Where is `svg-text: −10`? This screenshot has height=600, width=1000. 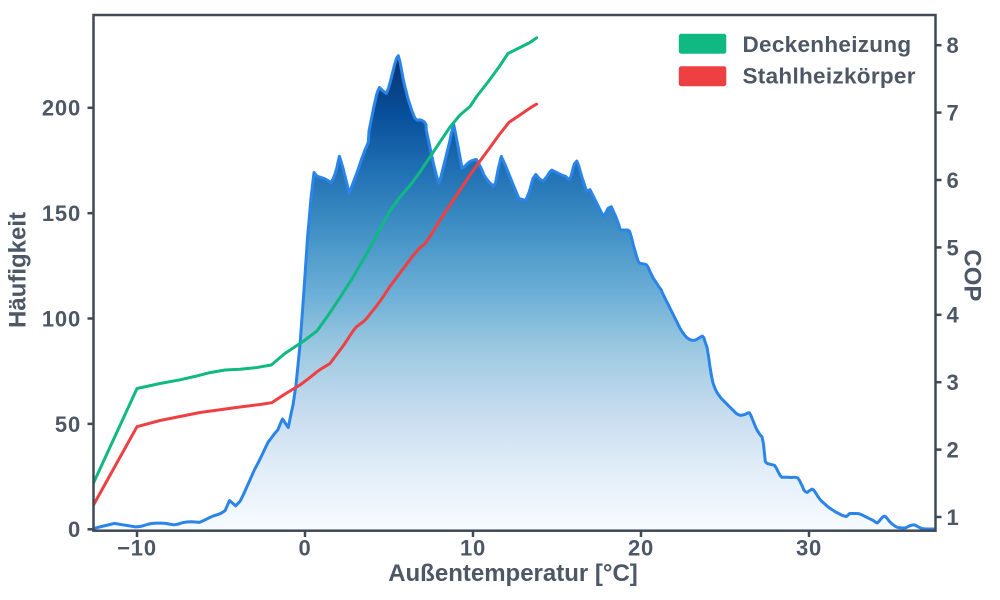 svg-text: −10 is located at coordinates (137, 547).